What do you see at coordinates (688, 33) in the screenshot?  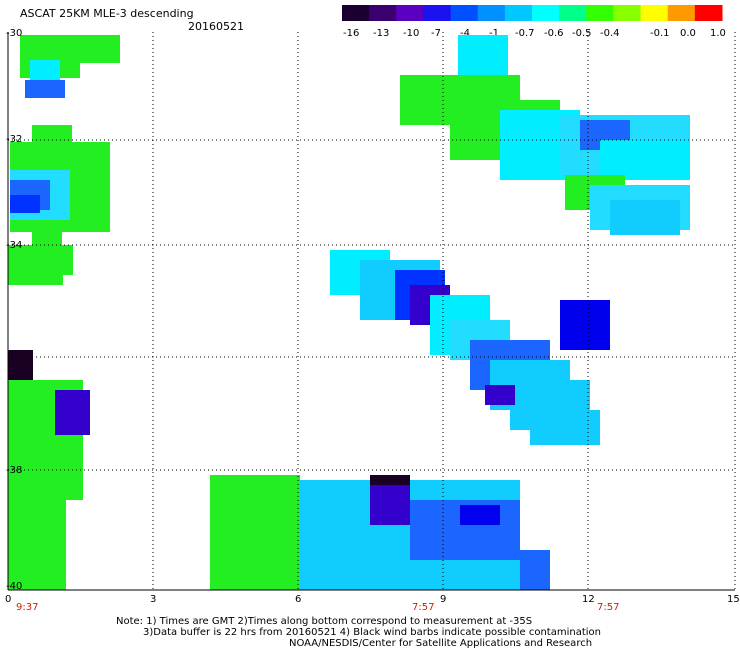 I see `colorbar-label: 0.0` at bounding box center [688, 33].